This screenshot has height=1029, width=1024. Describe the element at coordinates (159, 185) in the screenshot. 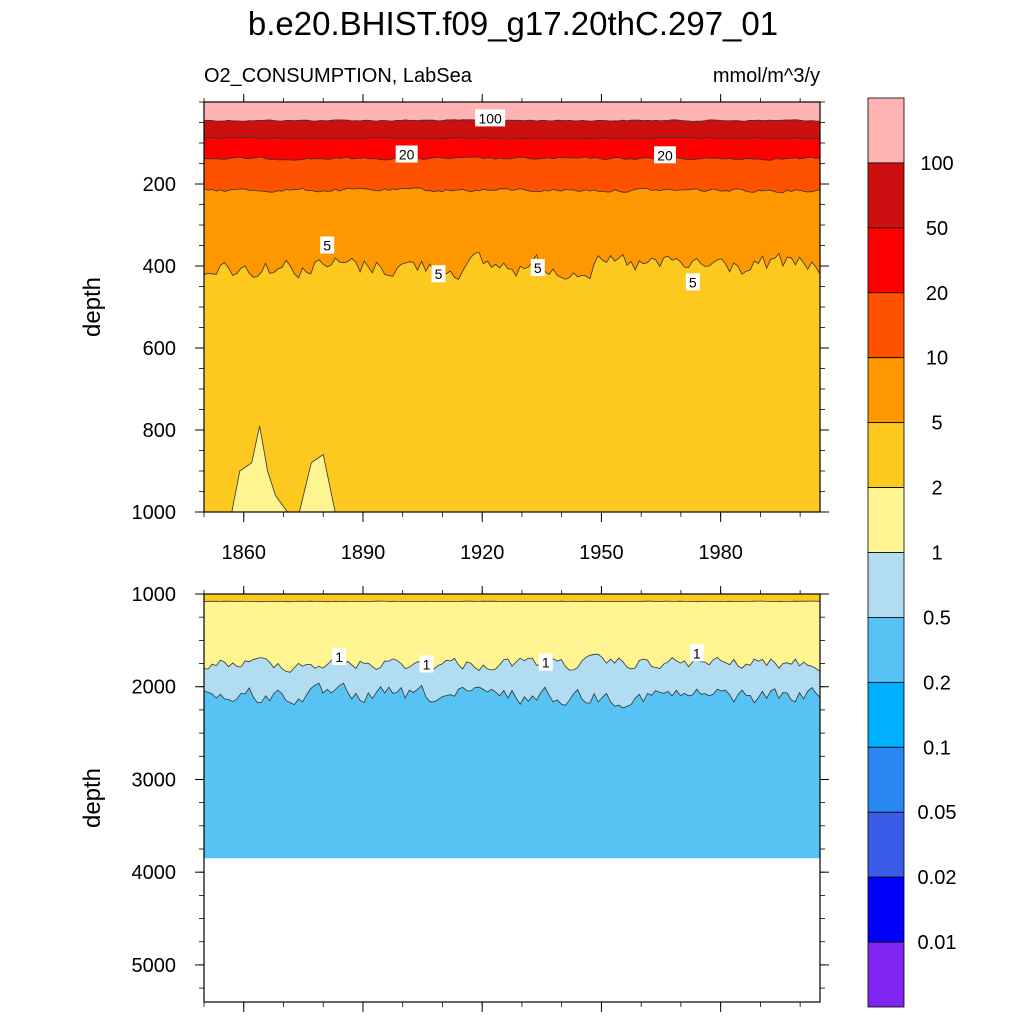

I see `y-tick-label: 200` at that location.